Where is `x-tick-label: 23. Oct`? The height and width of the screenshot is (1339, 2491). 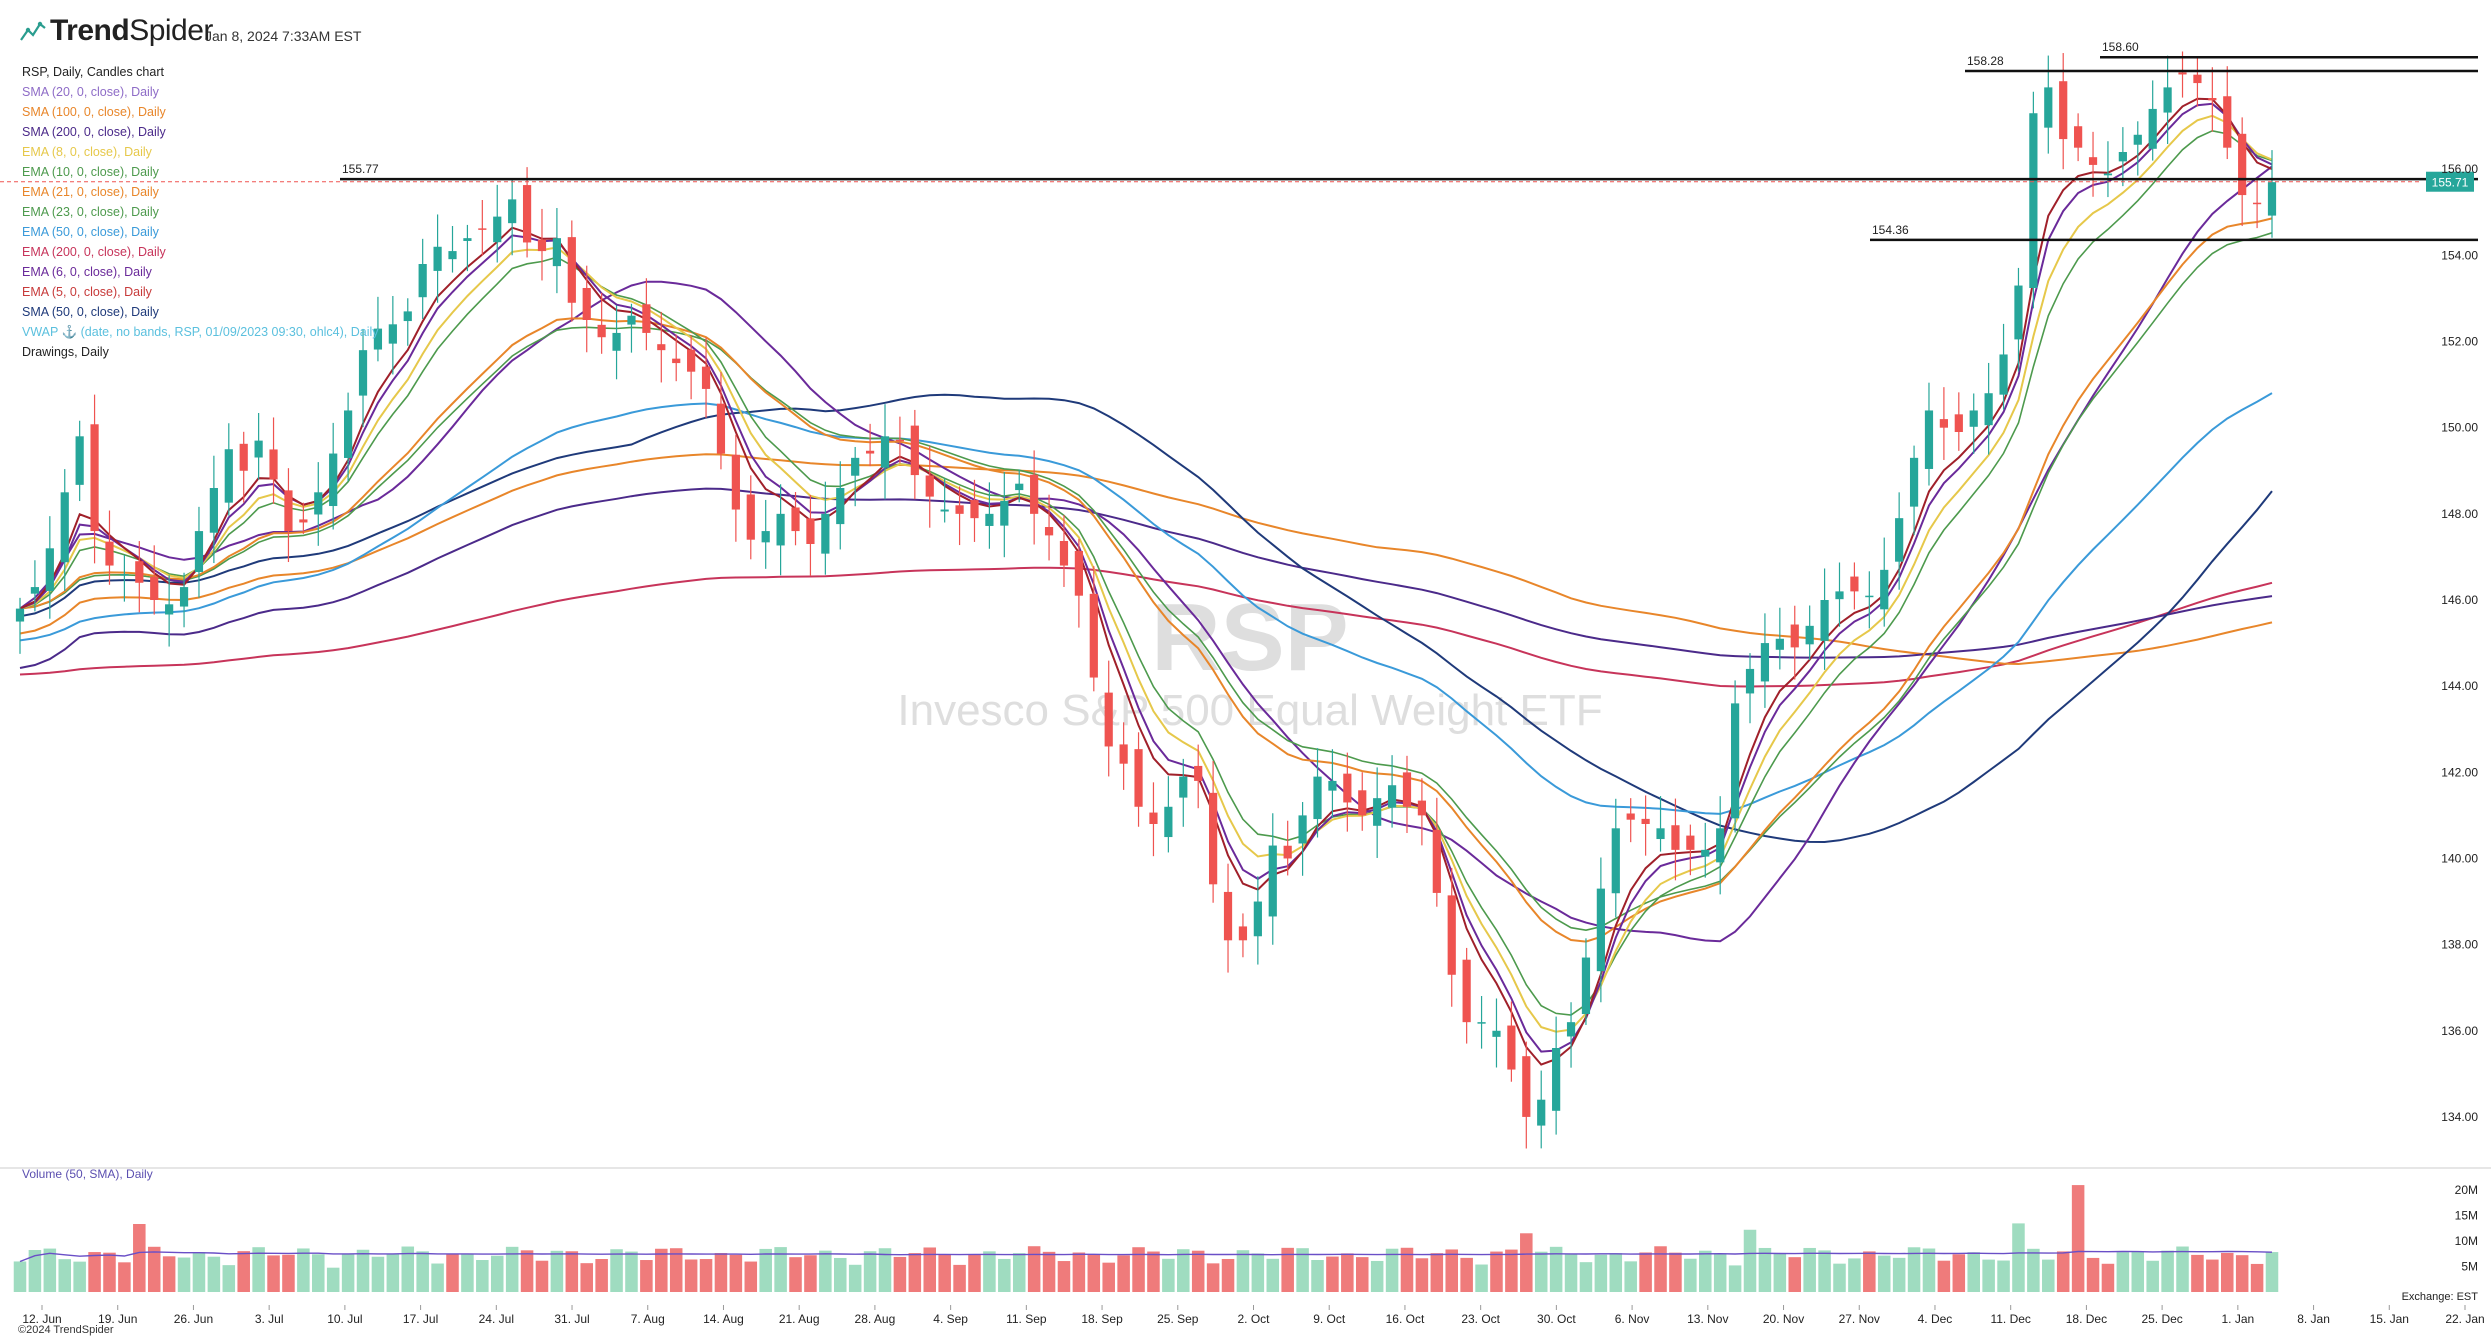 x-tick-label: 23. Oct is located at coordinates (1480, 1319).